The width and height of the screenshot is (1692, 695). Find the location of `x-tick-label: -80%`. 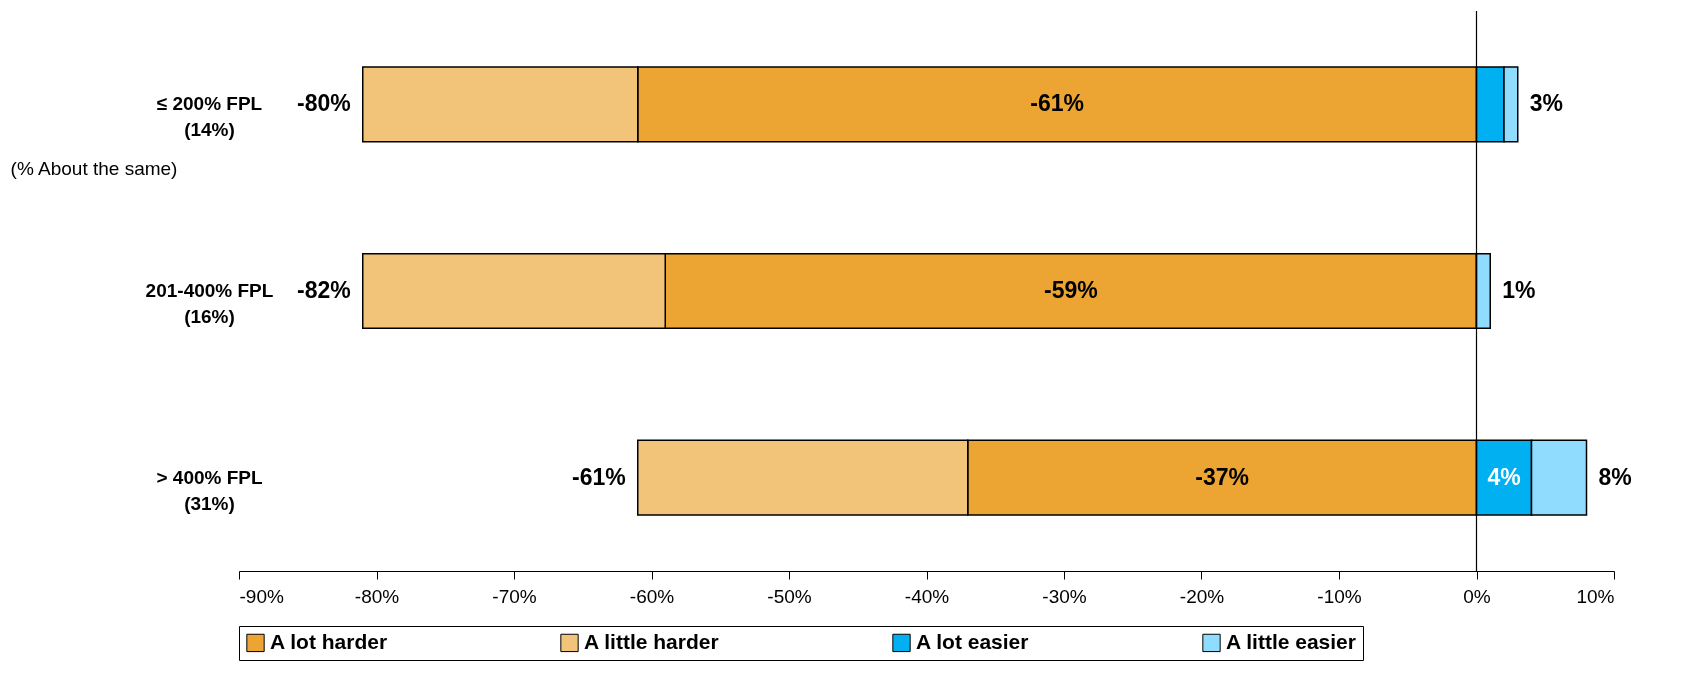

x-tick-label: -80% is located at coordinates (377, 596).